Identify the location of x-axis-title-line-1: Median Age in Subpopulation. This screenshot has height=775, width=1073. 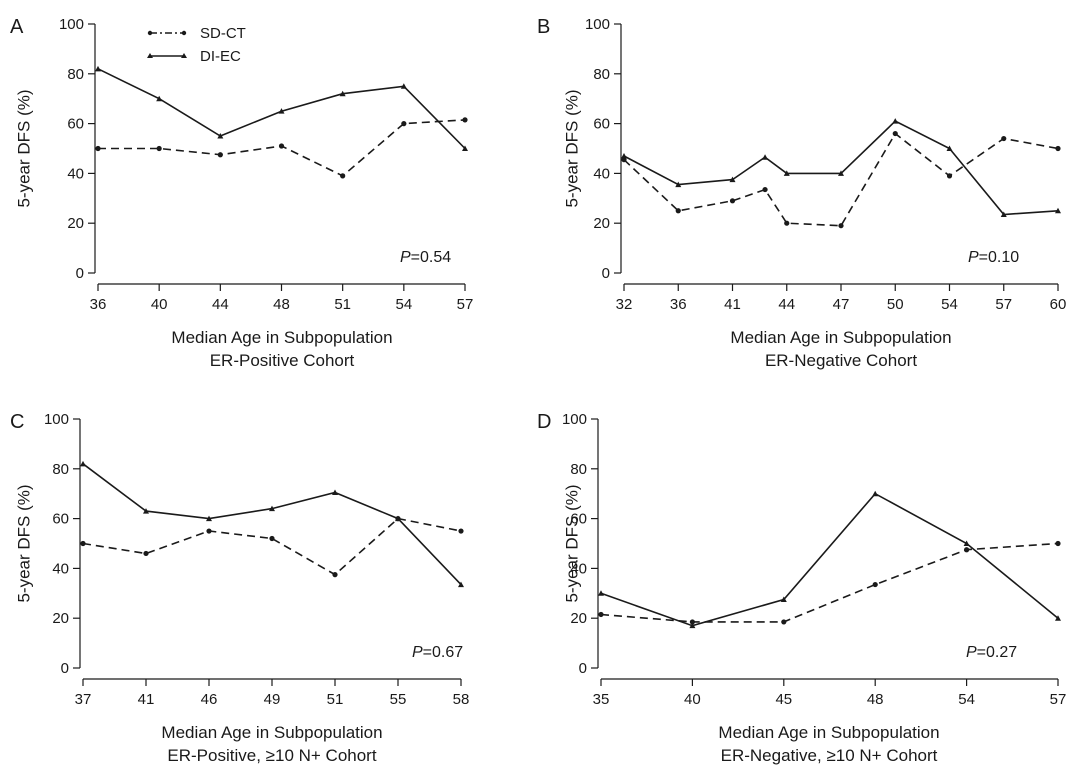
(828, 732).